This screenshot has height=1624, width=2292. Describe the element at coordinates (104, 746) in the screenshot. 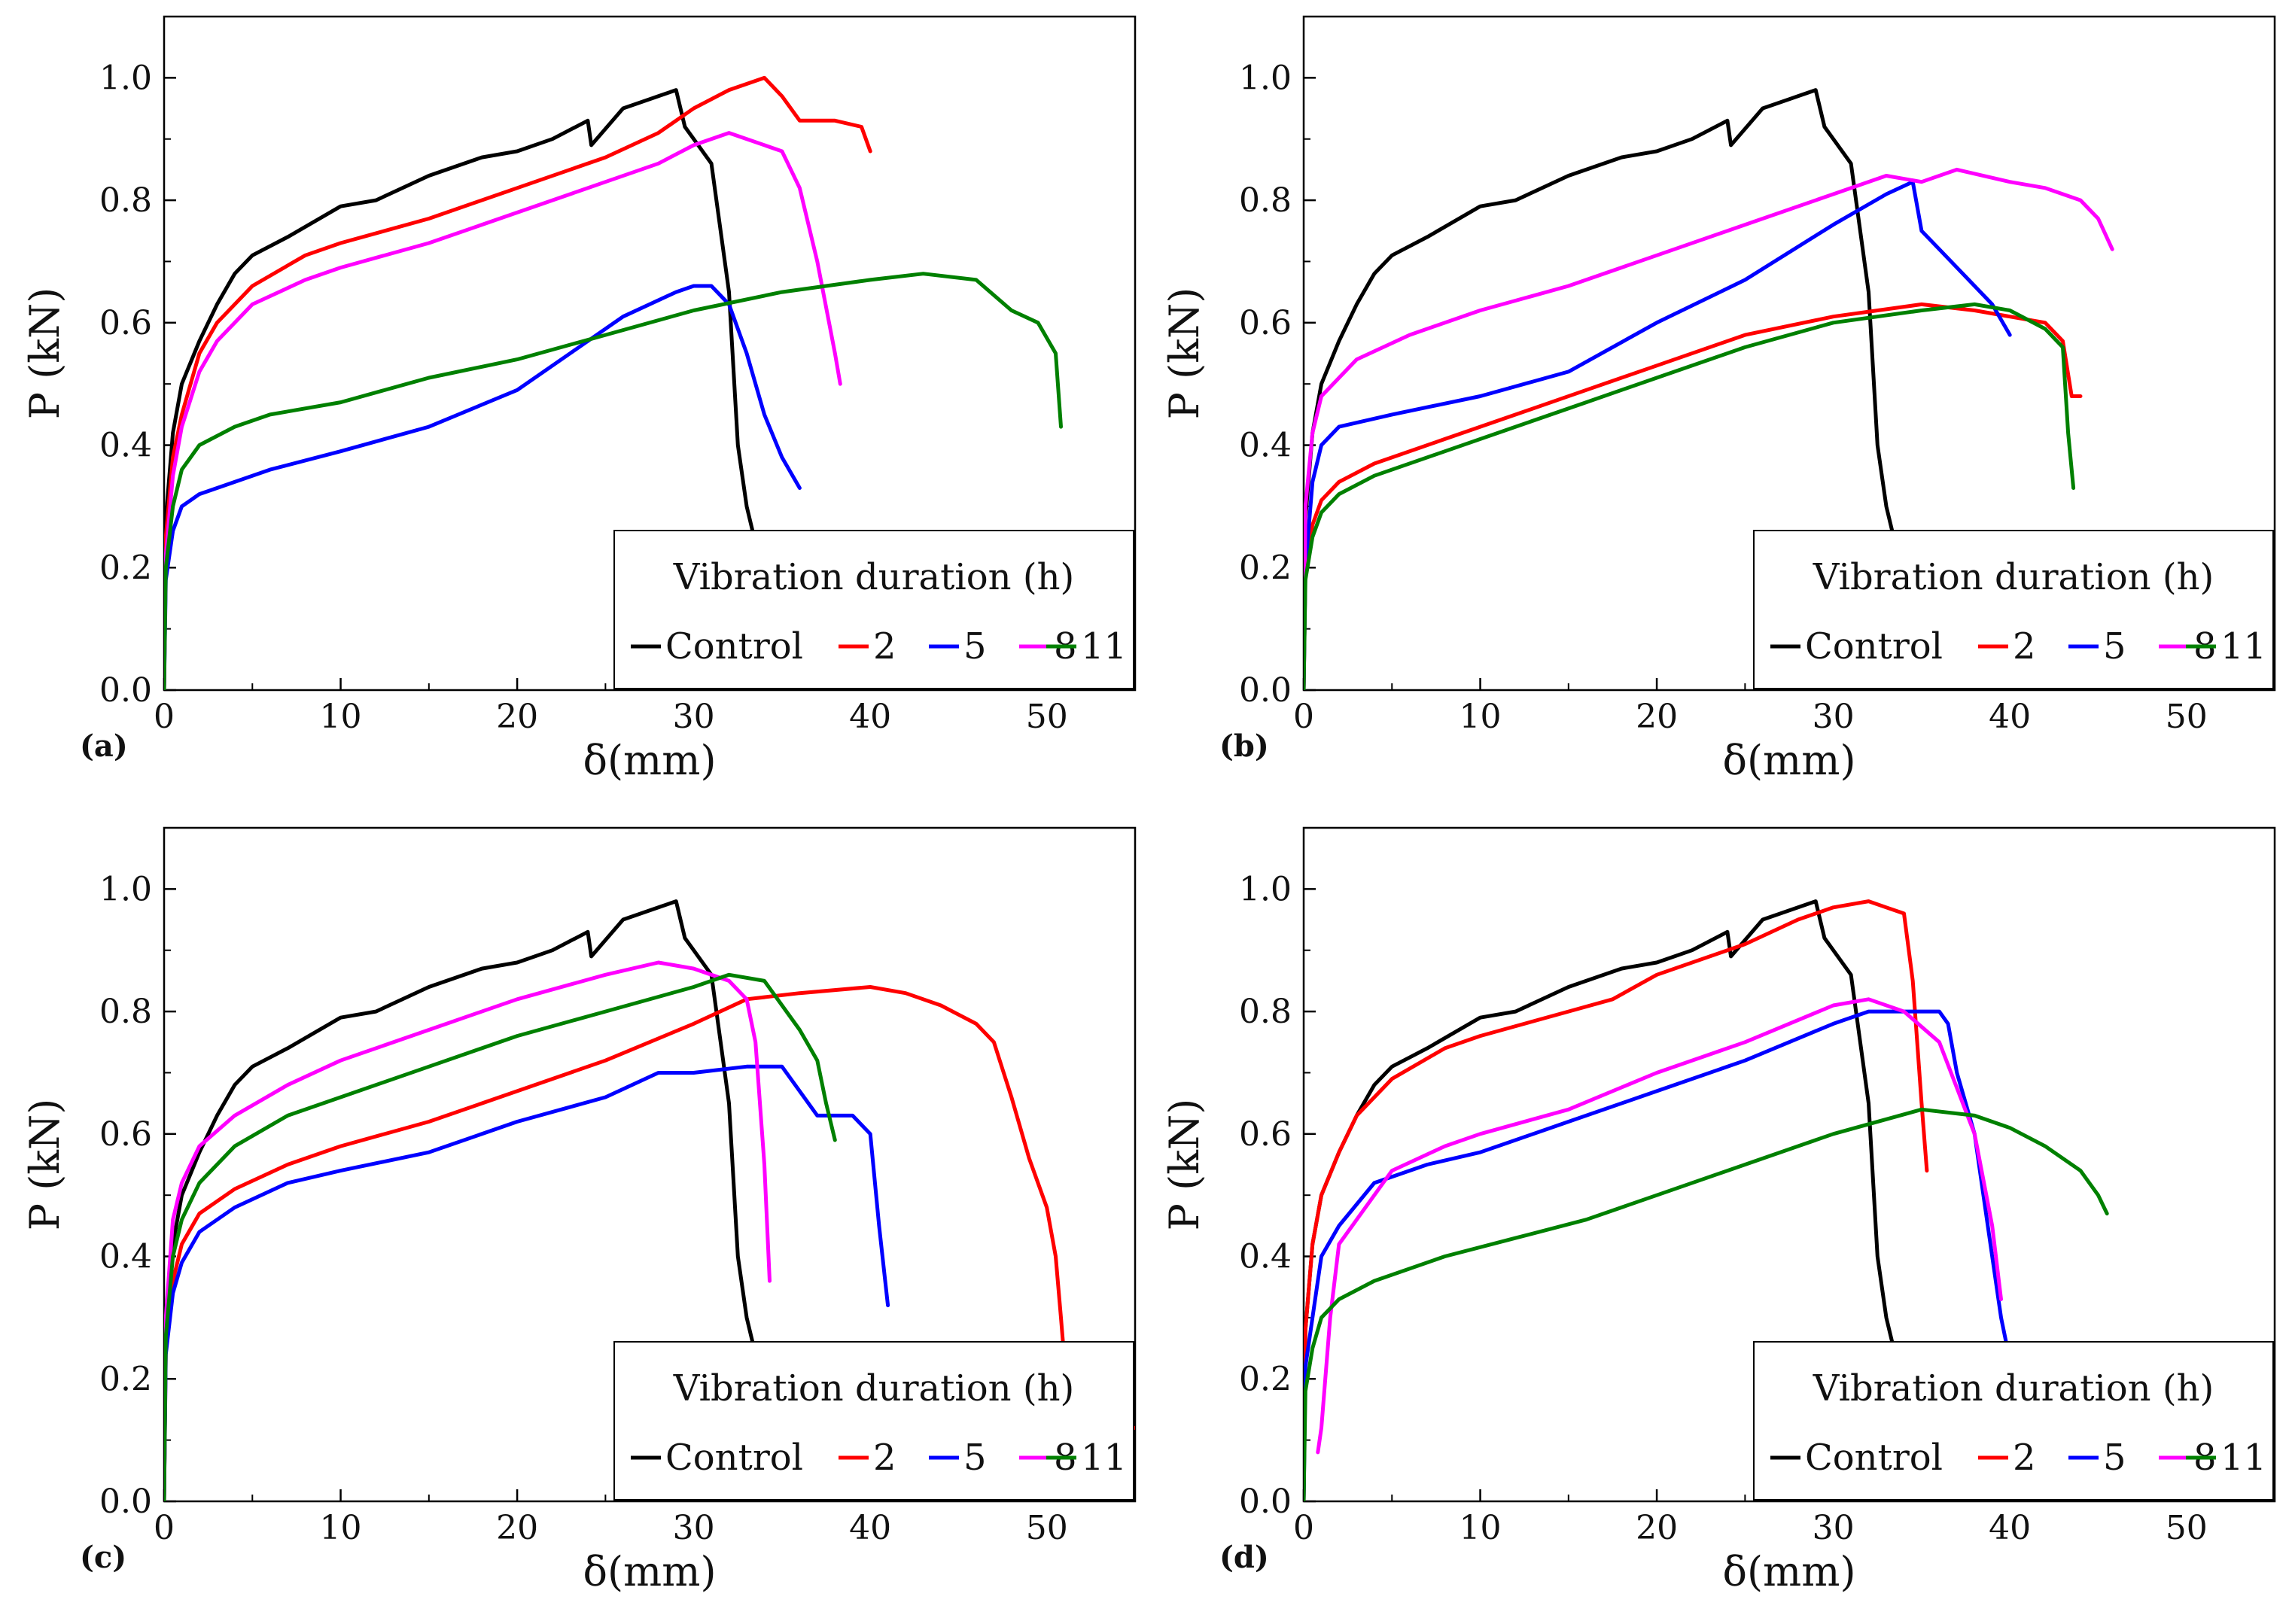

I see `panel-label: (a)` at that location.